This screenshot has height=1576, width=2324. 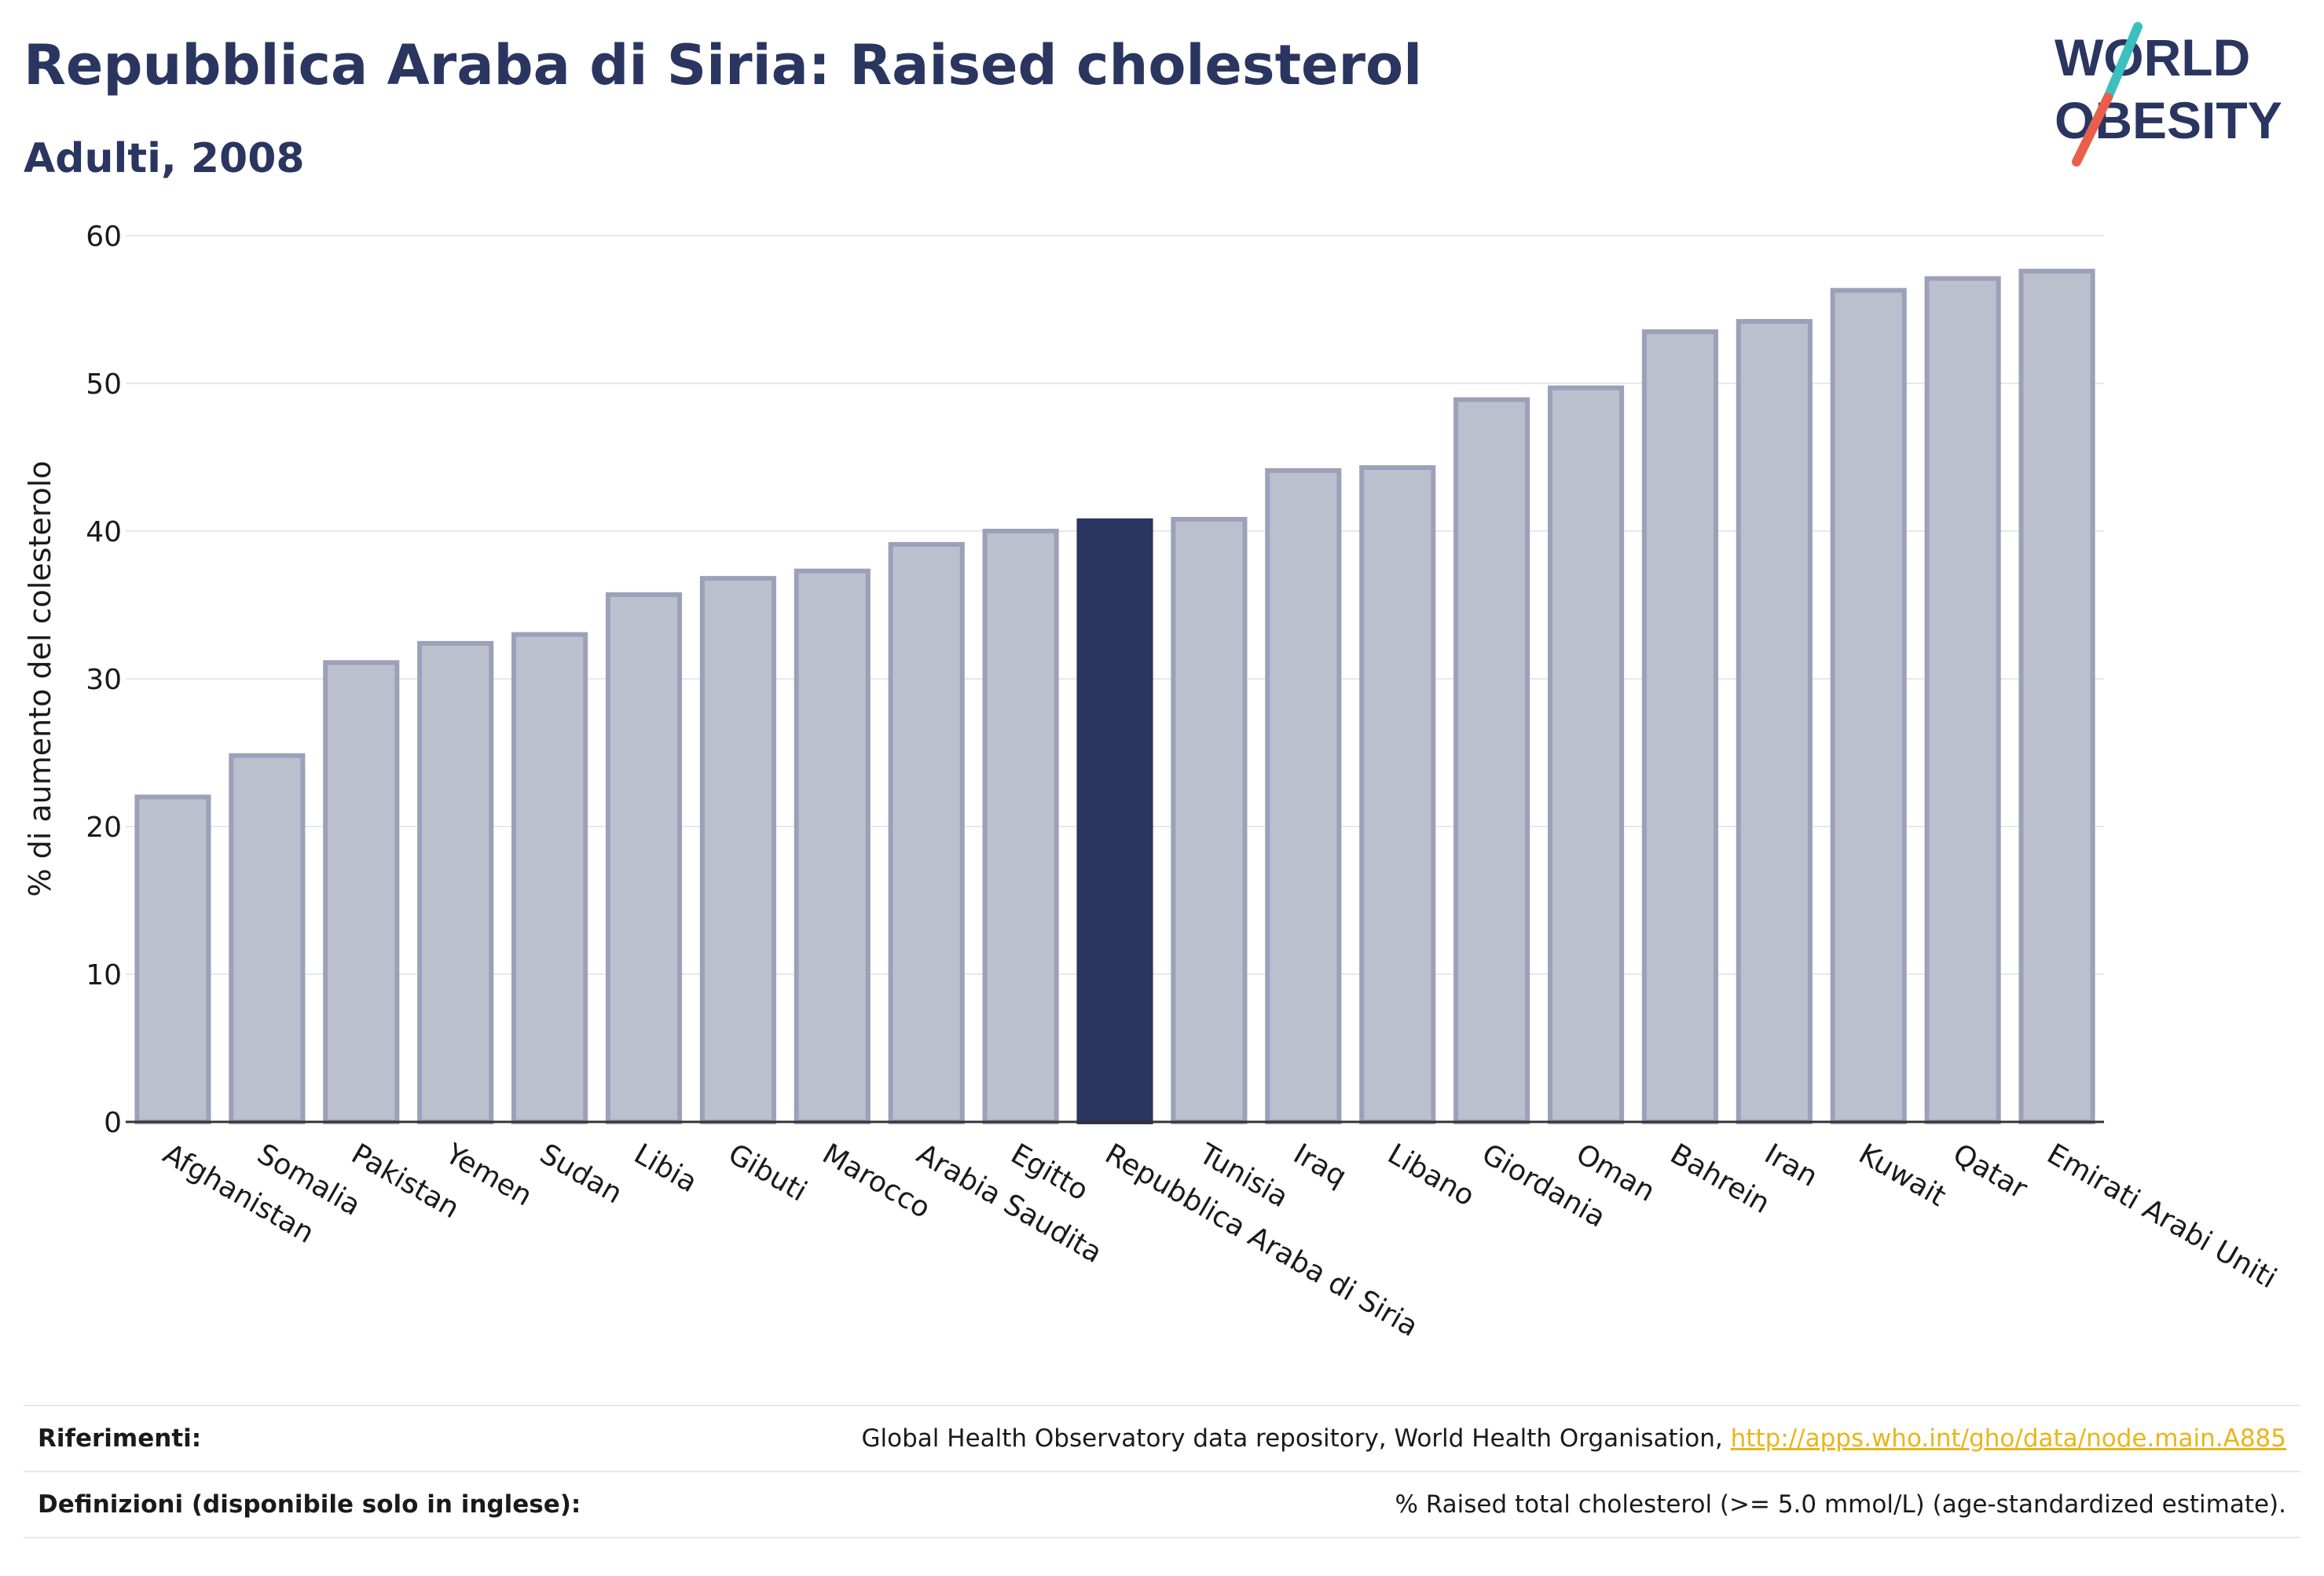 What do you see at coordinates (2123, 62) in the screenshot?
I see `logo-slash-teal` at bounding box center [2123, 62].